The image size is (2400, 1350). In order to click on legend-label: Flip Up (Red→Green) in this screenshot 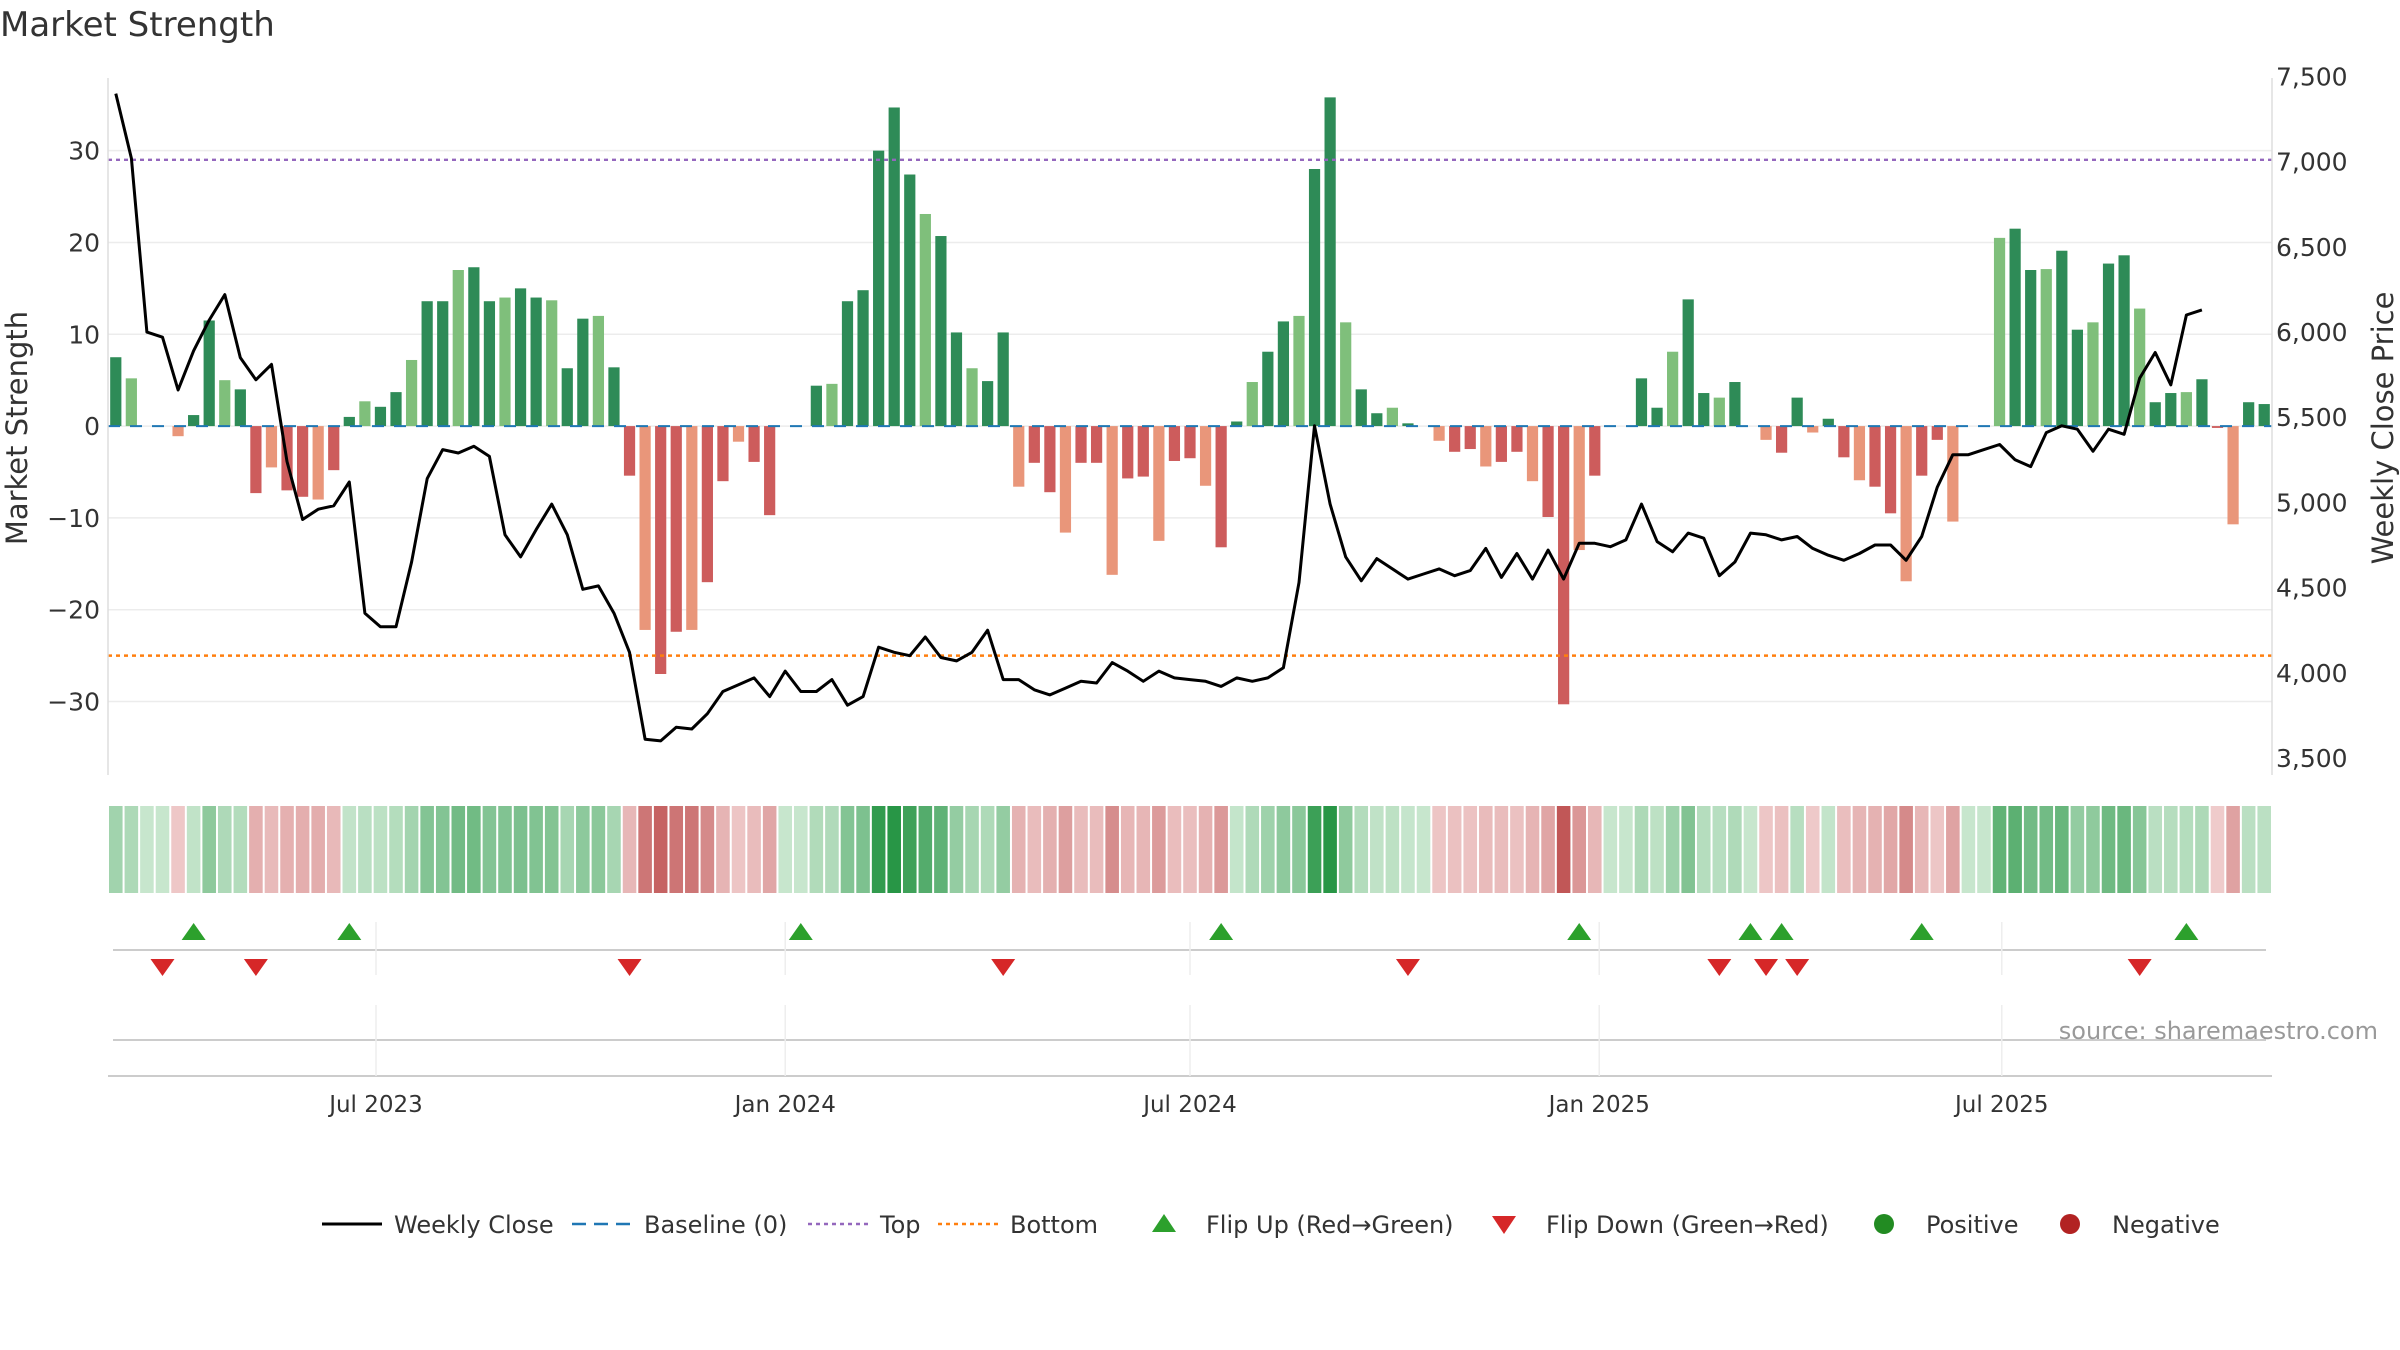, I will do `click(1330, 1225)`.